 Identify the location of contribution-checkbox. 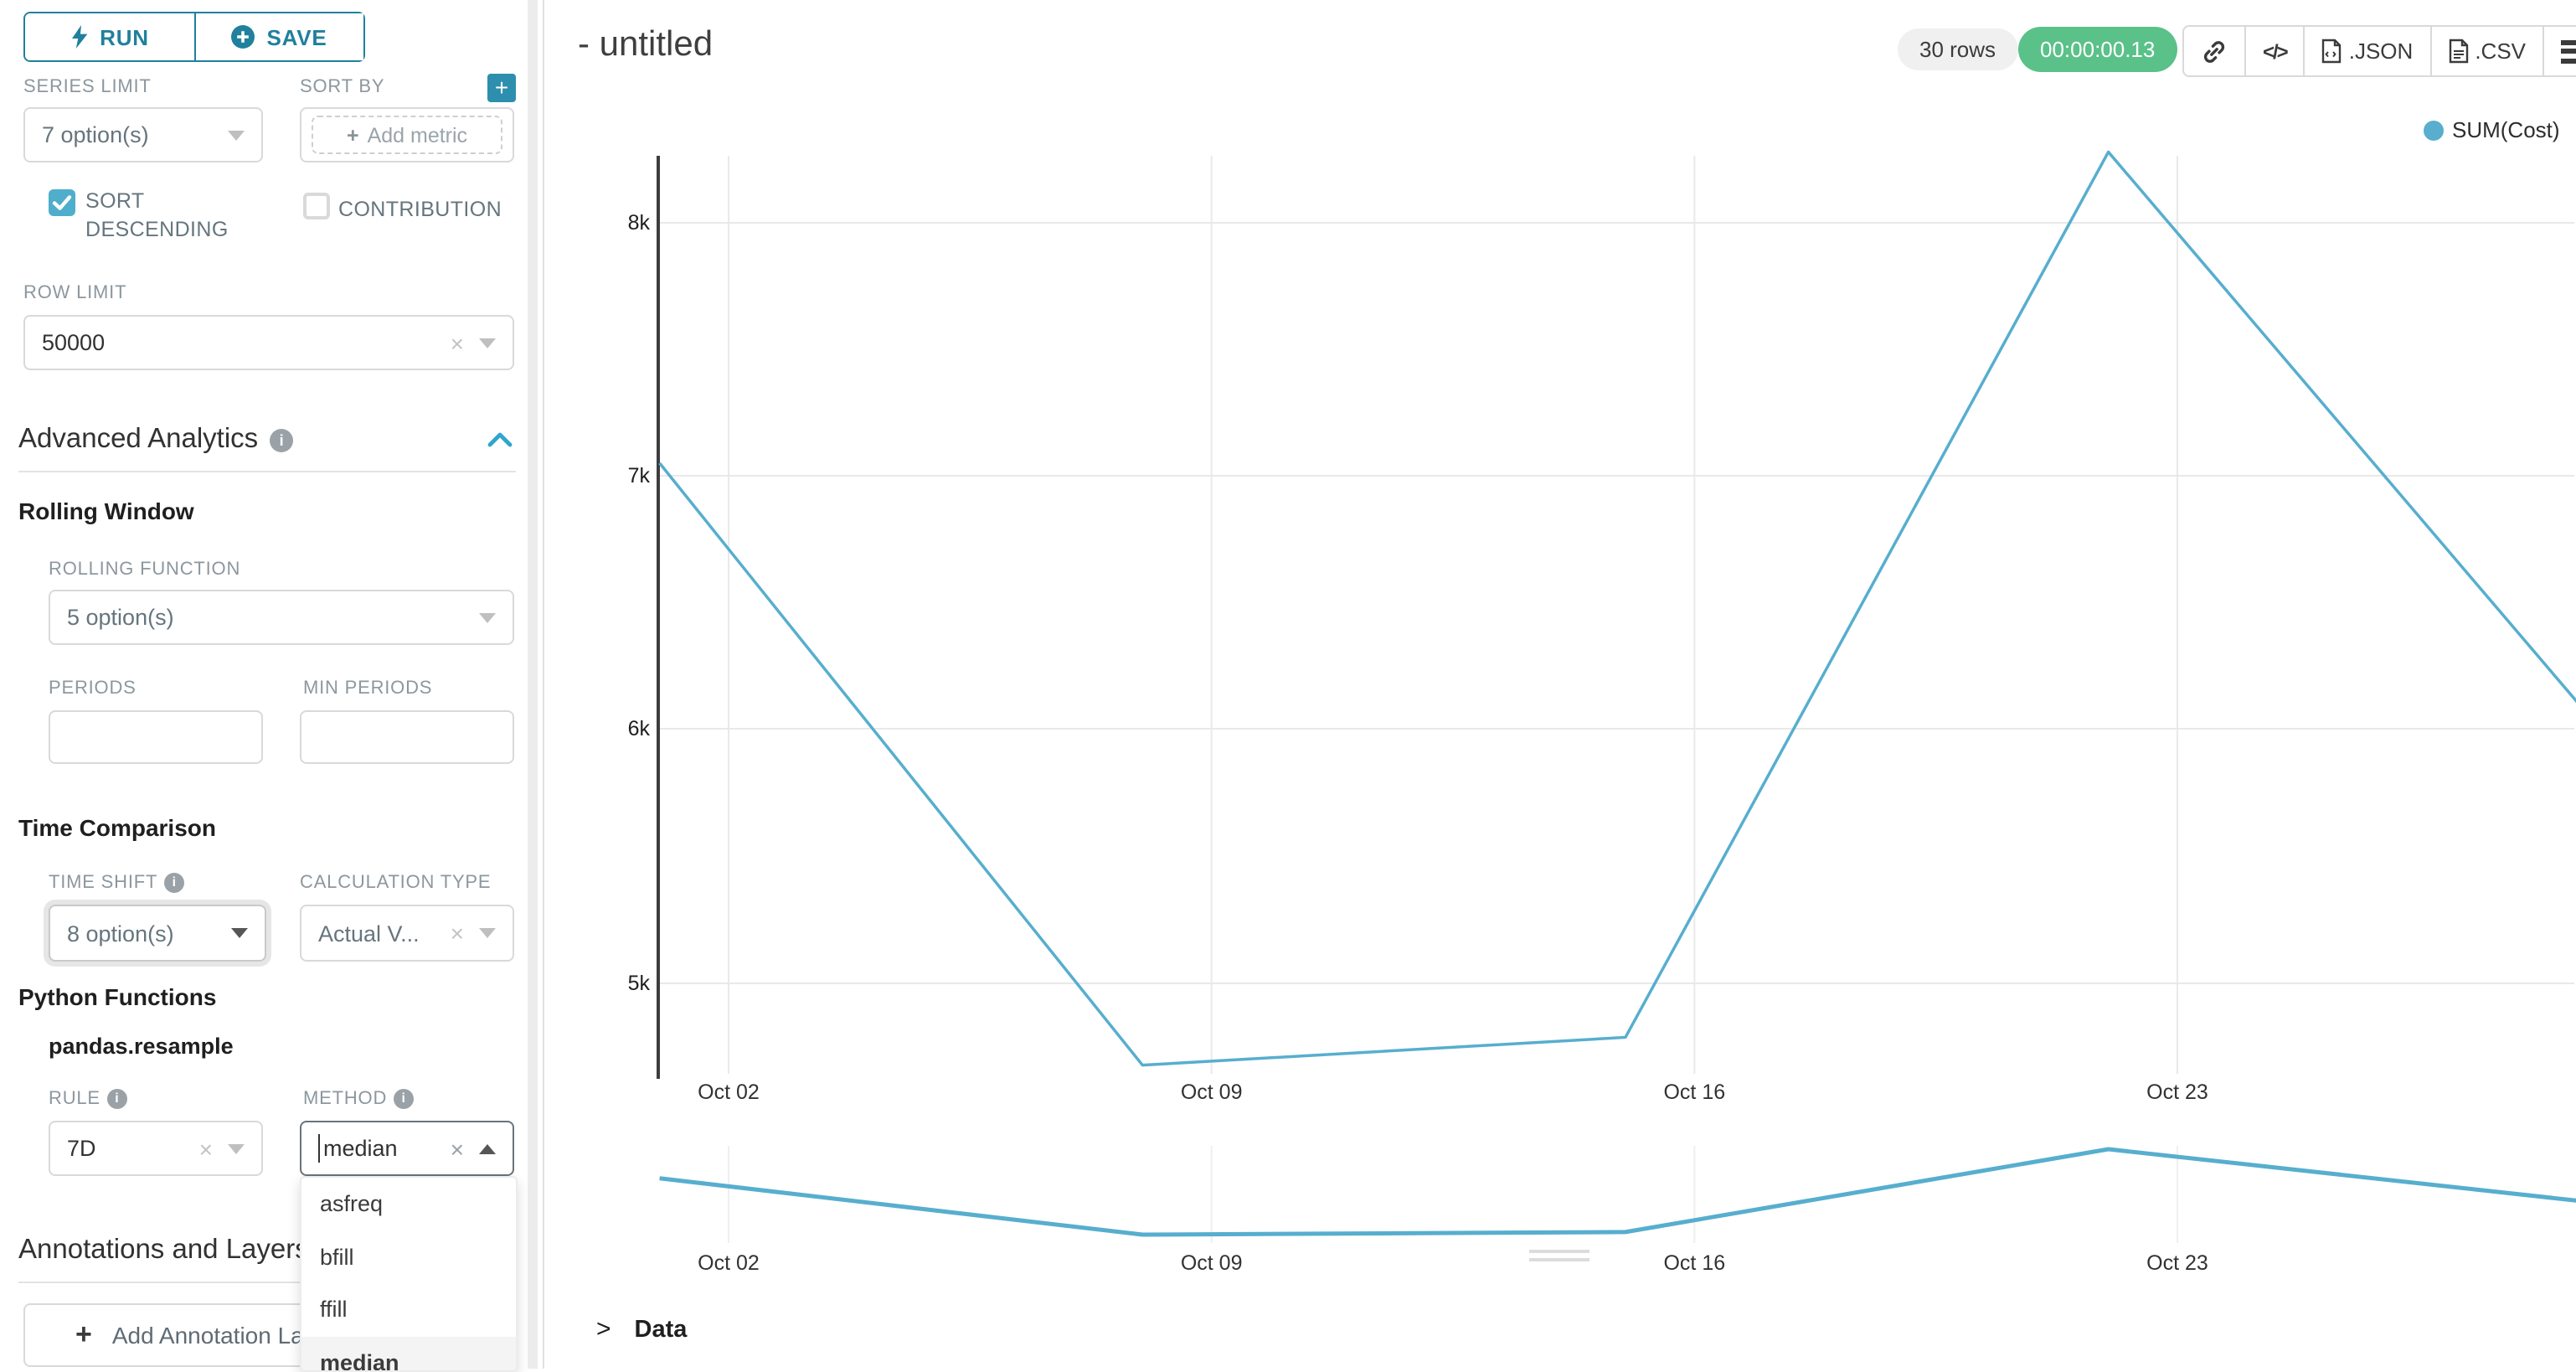
(316, 206).